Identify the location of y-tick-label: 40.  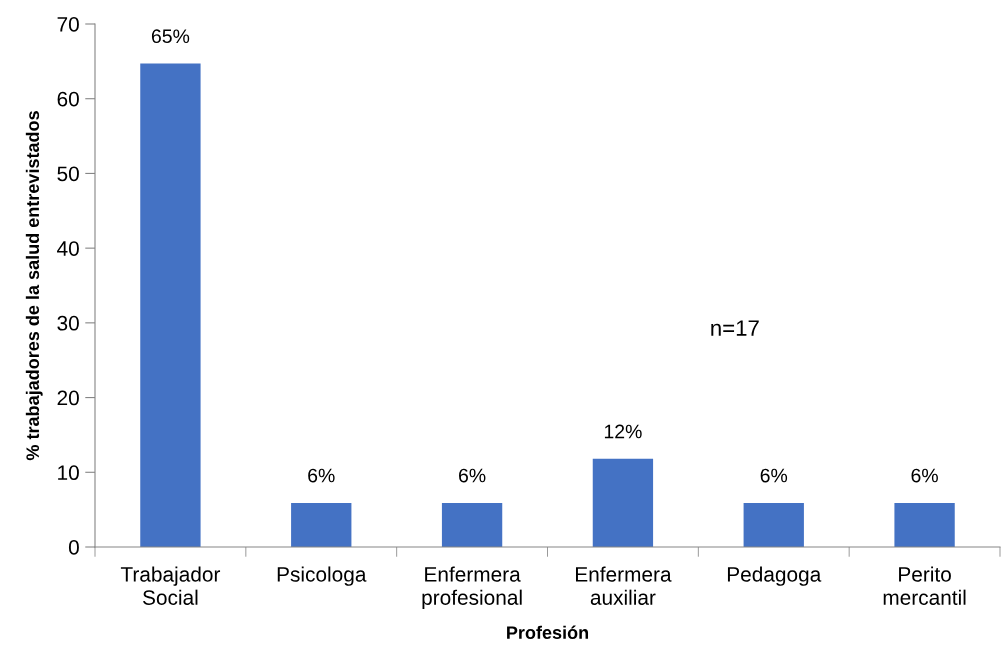
(68, 248).